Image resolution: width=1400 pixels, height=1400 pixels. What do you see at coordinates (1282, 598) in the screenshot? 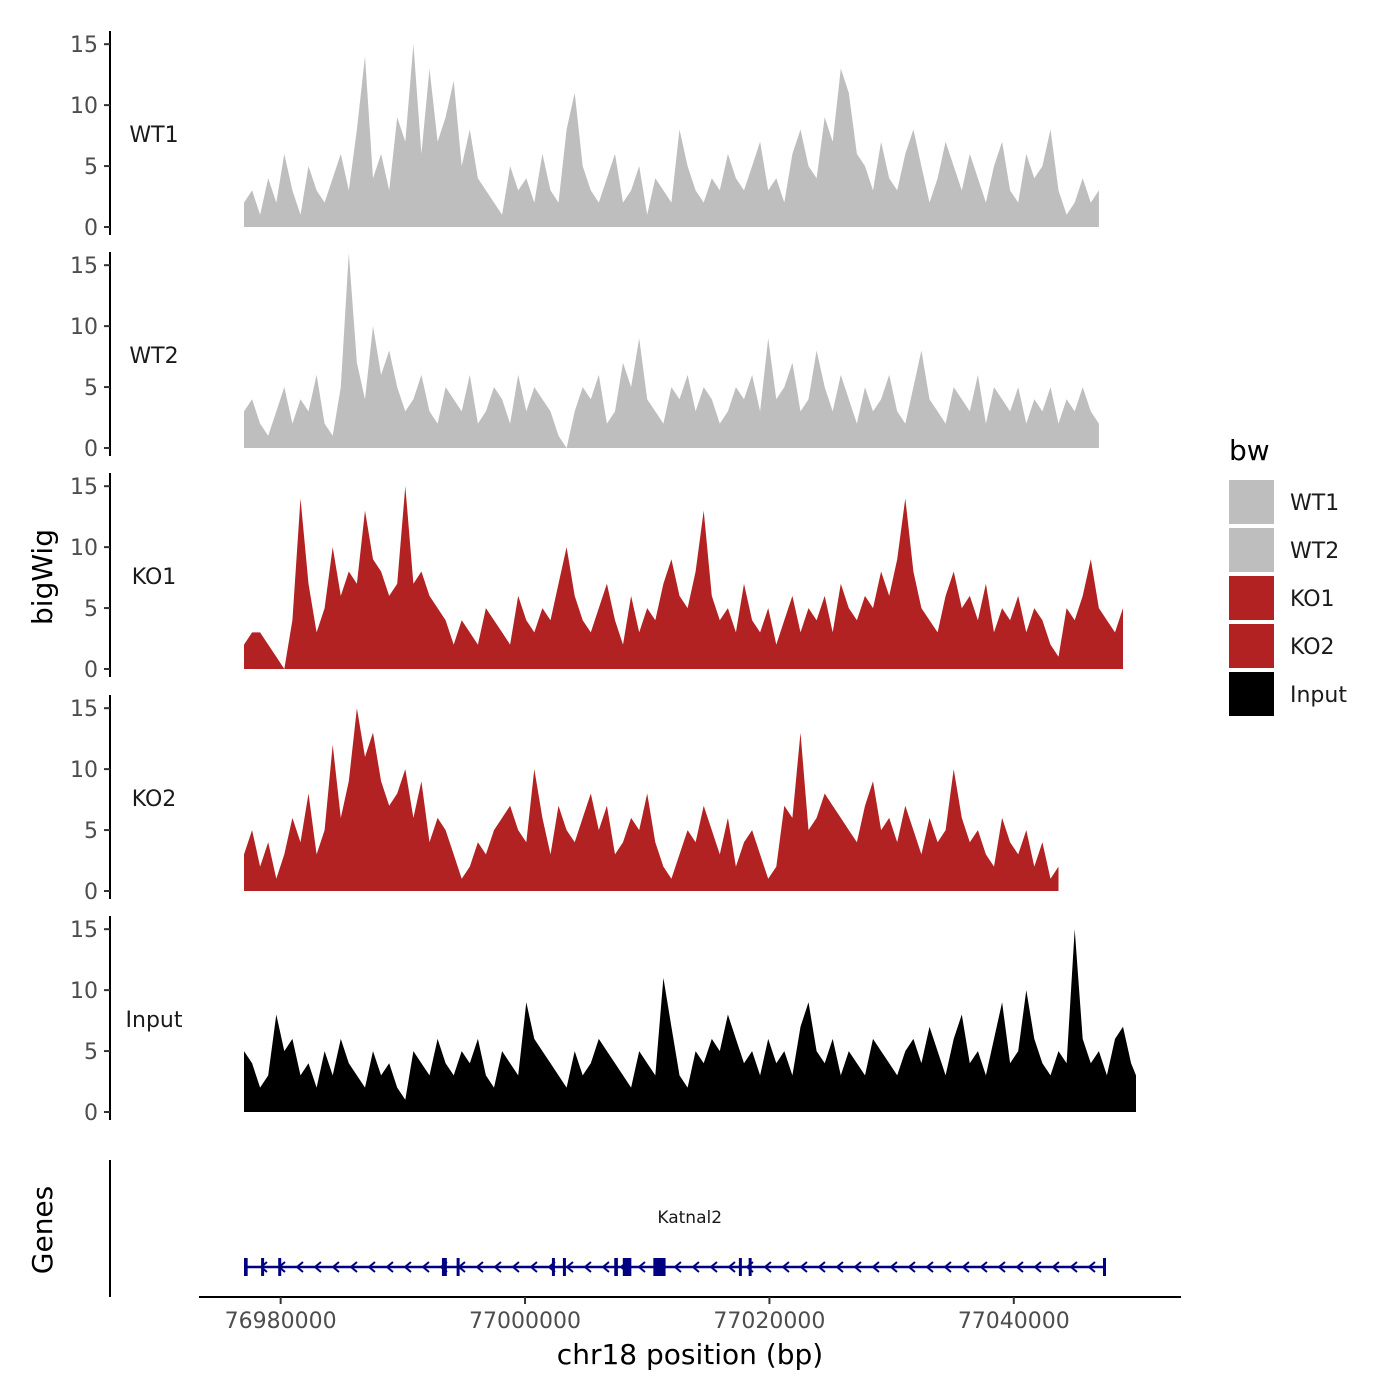
I see `legend-entry-ko1: KO1` at bounding box center [1282, 598].